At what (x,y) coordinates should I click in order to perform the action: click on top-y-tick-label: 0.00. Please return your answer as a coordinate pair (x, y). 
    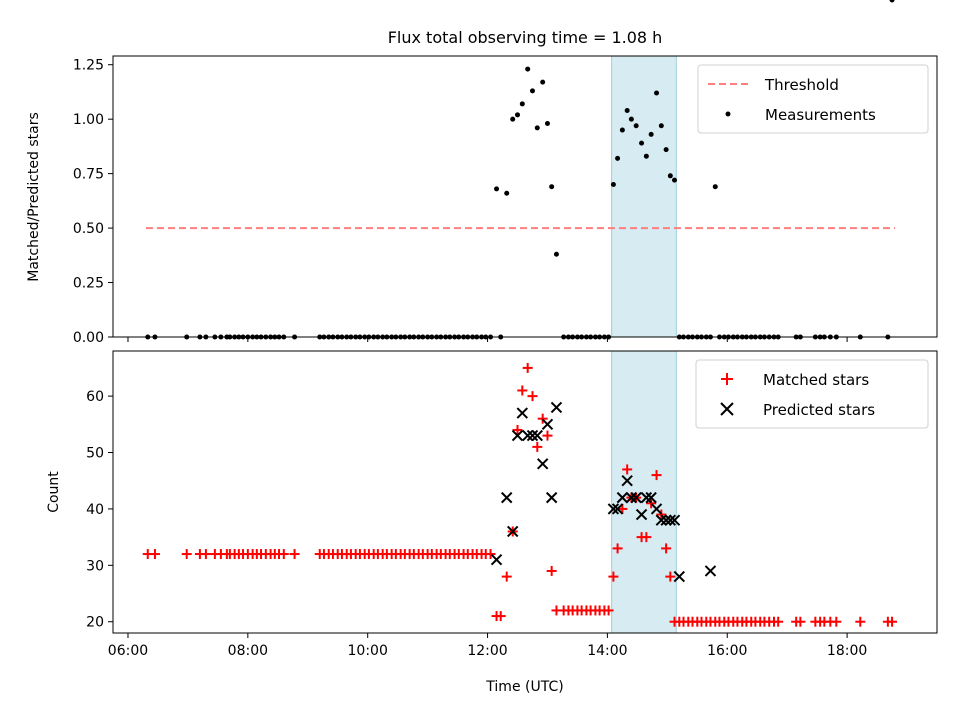
    Looking at the image, I should click on (88, 338).